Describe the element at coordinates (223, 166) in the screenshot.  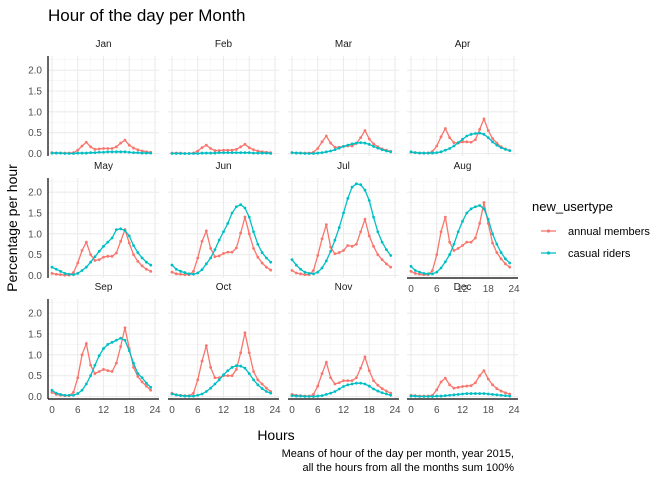
I see `panel-title: Jun` at that location.